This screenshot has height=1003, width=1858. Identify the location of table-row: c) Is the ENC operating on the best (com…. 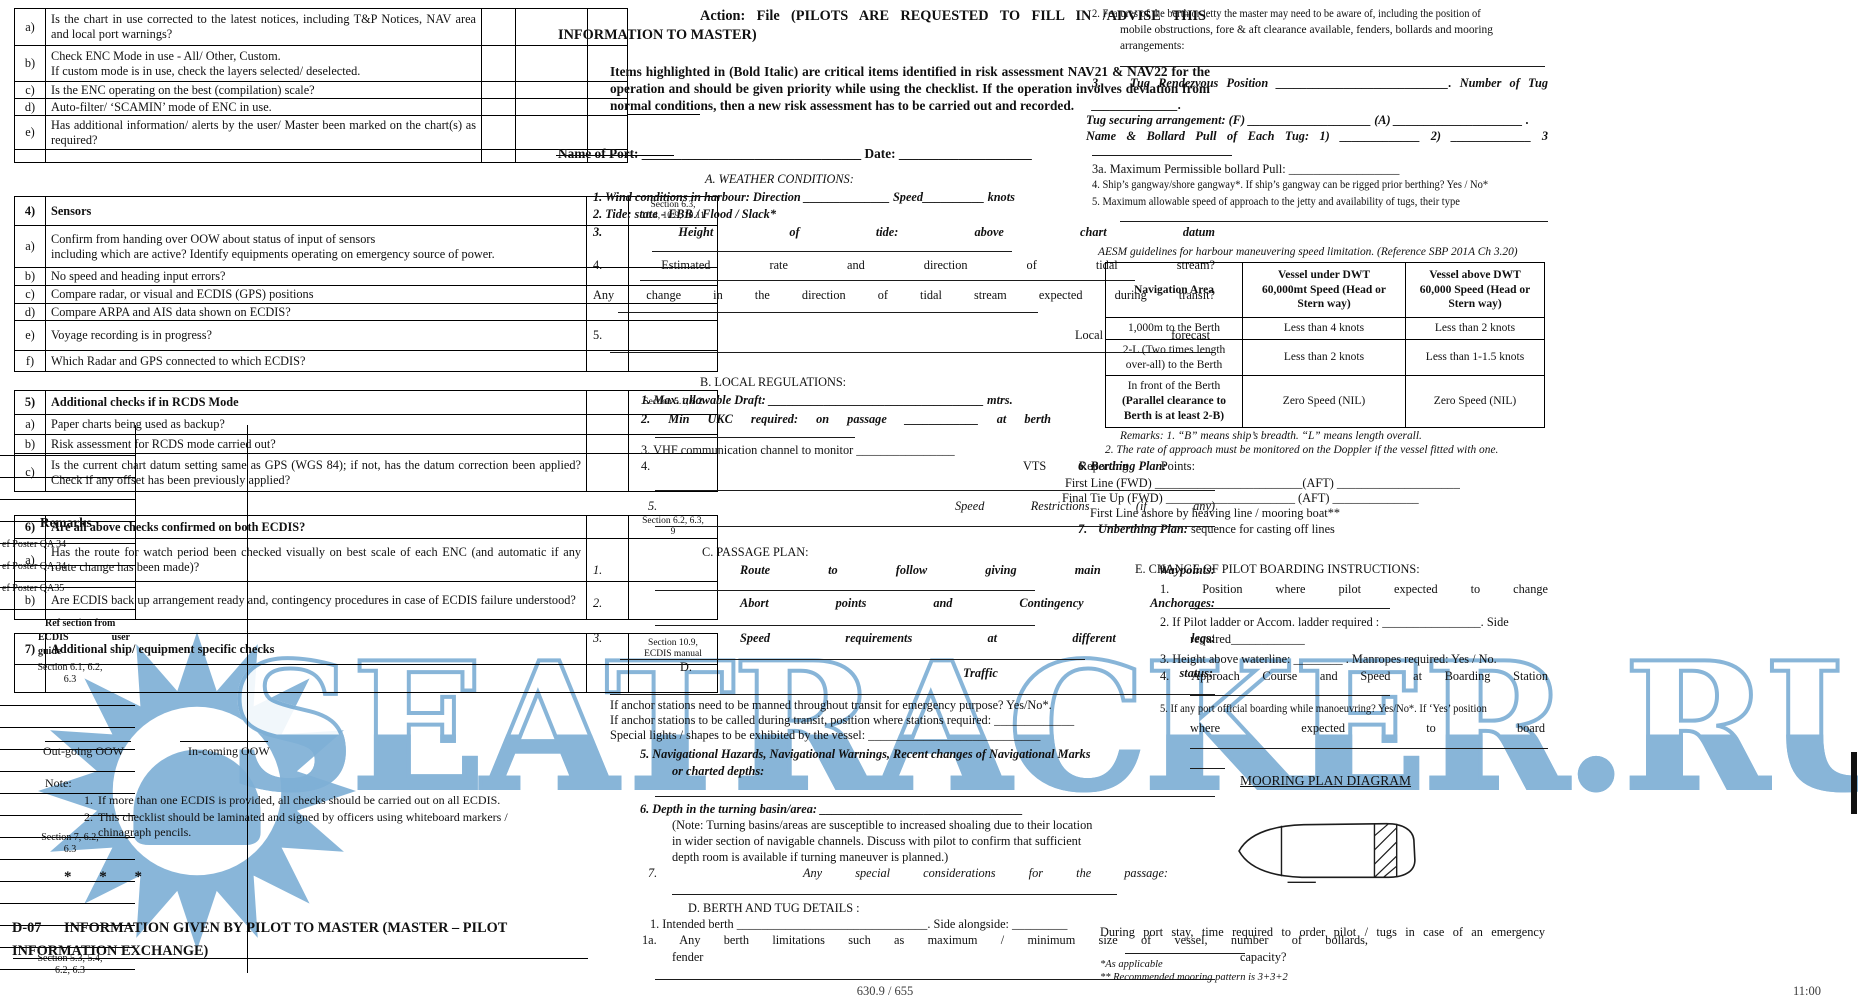
(321, 89).